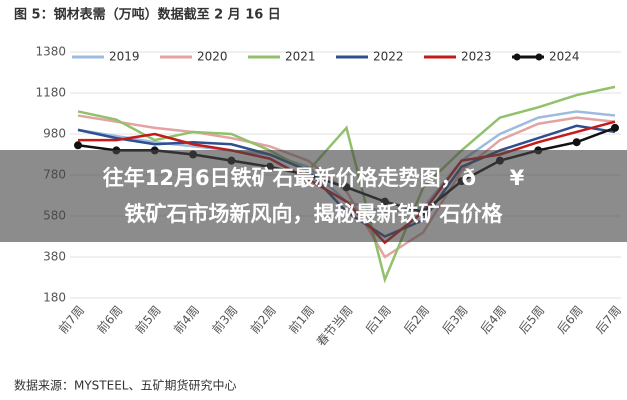 The height and width of the screenshot is (400, 627). Describe the element at coordinates (300, 57) in the screenshot. I see `legend-label: 2021` at that location.